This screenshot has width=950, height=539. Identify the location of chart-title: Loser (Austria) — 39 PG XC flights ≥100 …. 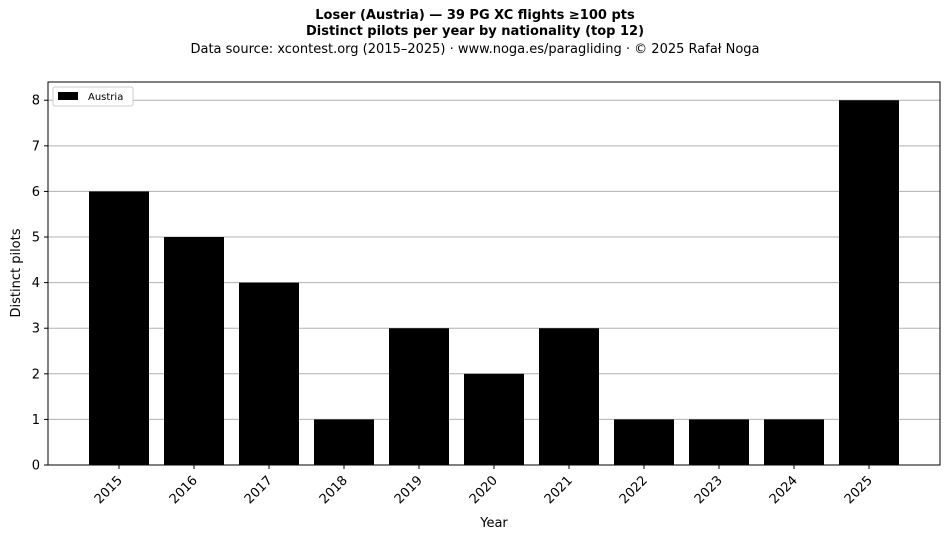
(475, 15).